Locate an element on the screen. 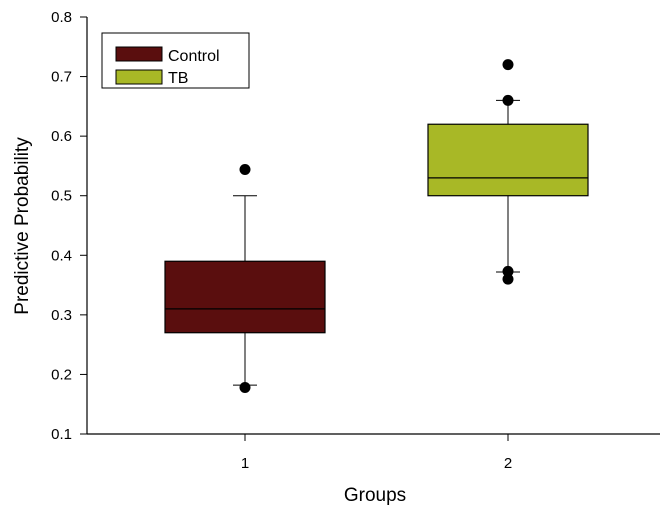 The image size is (662, 505). y-tick-label: 0.1 is located at coordinates (61, 434).